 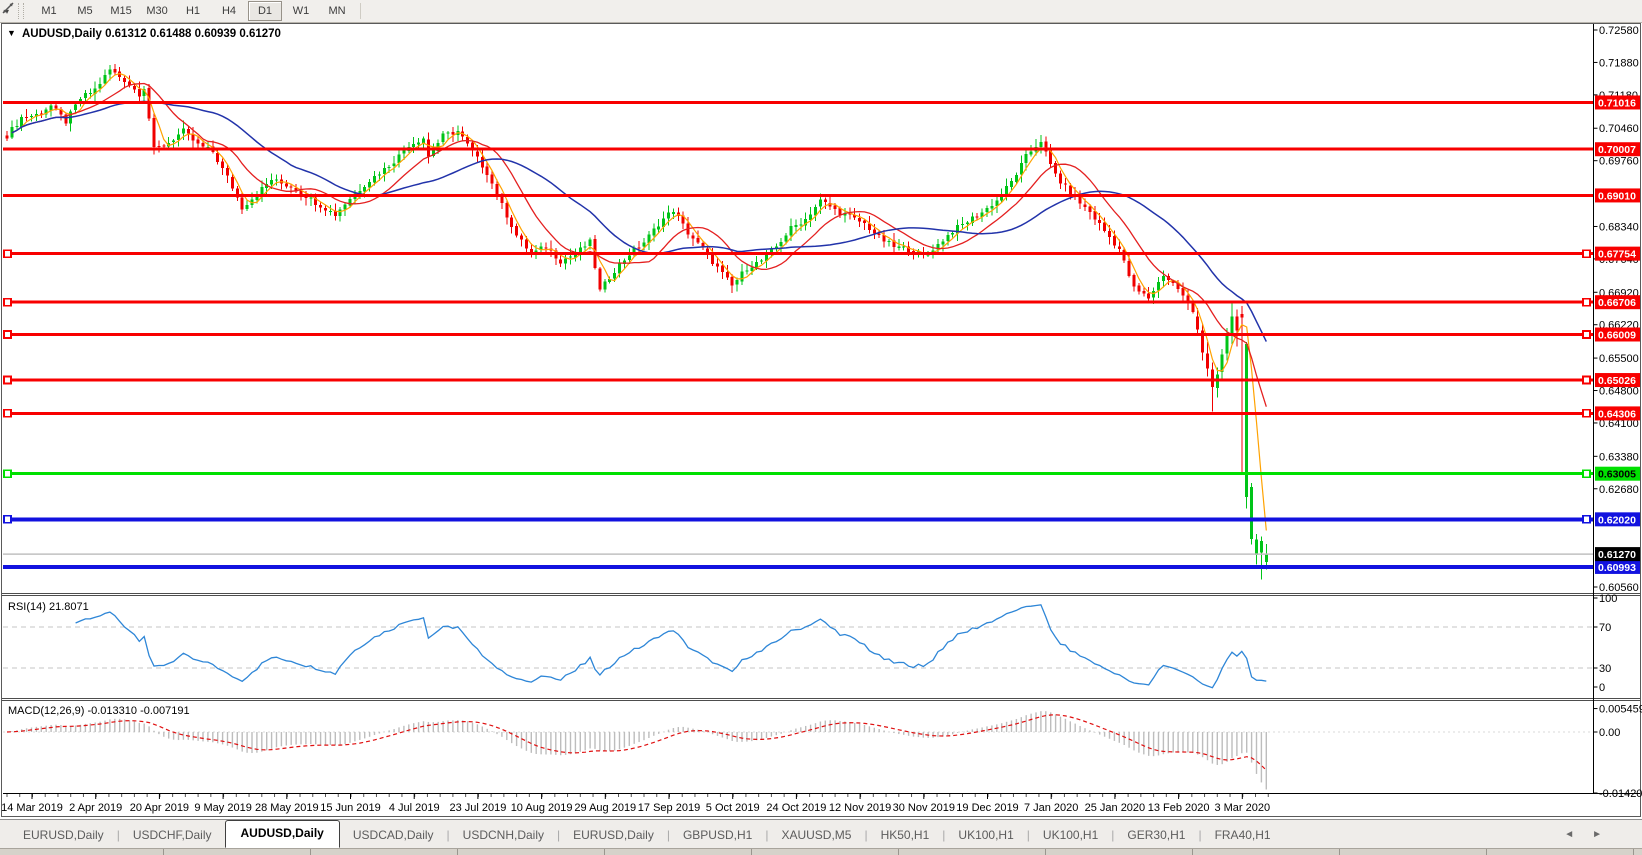 What do you see at coordinates (287, 808) in the screenshot?
I see `x-axis-label: 28 May 2019` at bounding box center [287, 808].